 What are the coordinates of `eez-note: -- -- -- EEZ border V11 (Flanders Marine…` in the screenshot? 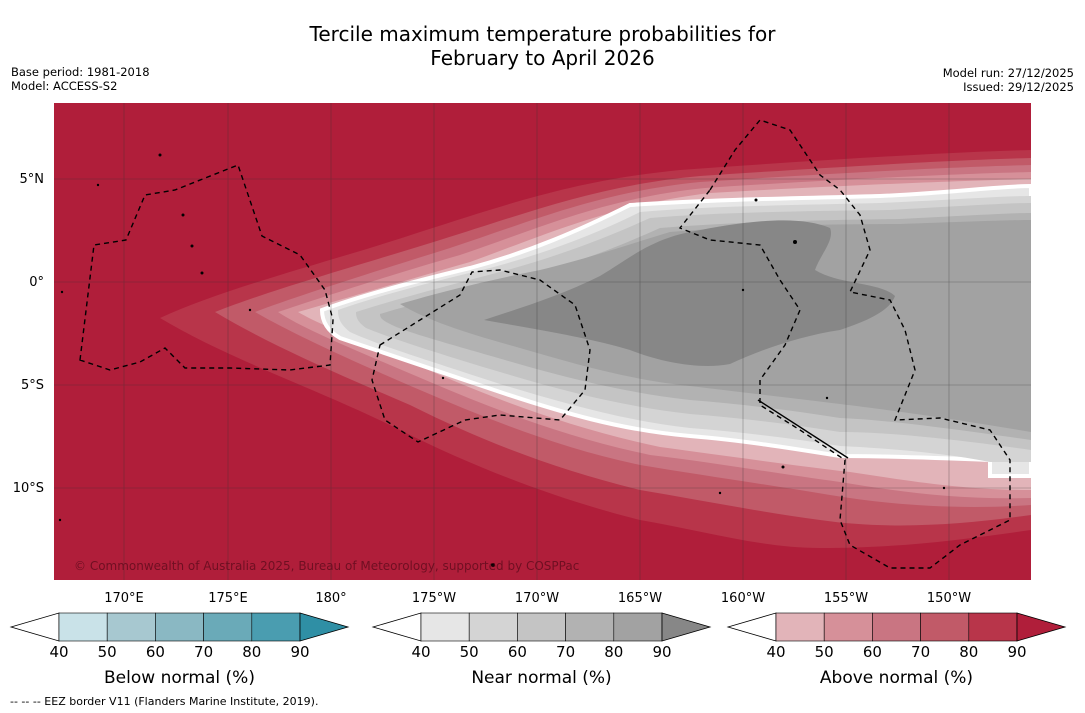 It's located at (164, 701).